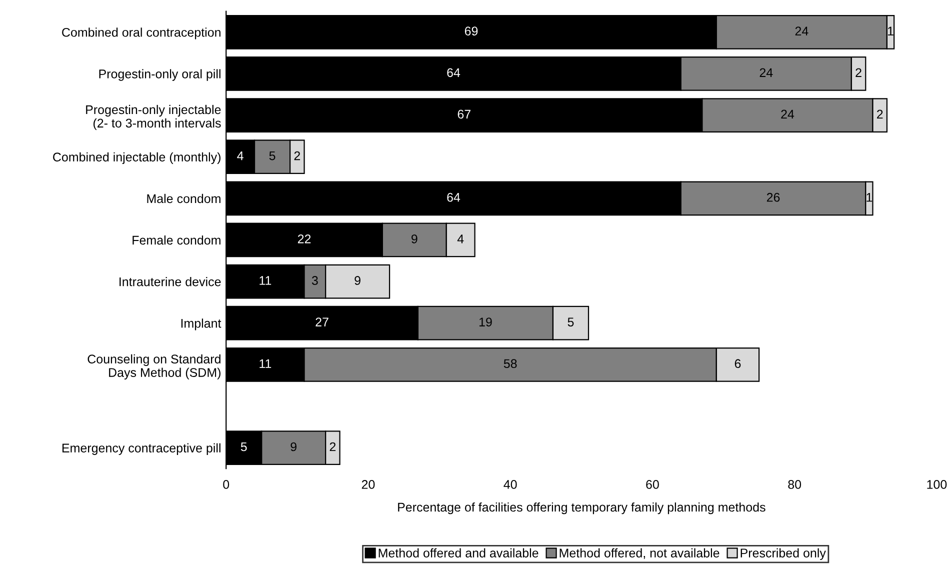 This screenshot has height=568, width=950. Describe the element at coordinates (315, 280) in the screenshot. I see `data-label: 3` at that location.